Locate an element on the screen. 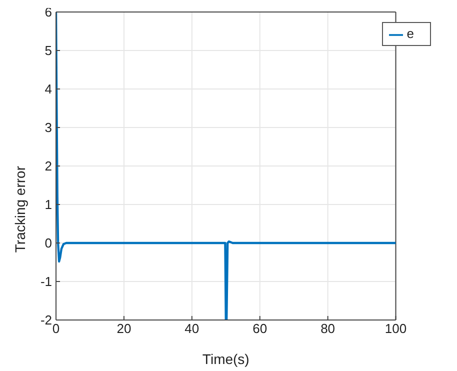 The height and width of the screenshot is (371, 457). y-tick-label: 0 is located at coordinates (48, 243).